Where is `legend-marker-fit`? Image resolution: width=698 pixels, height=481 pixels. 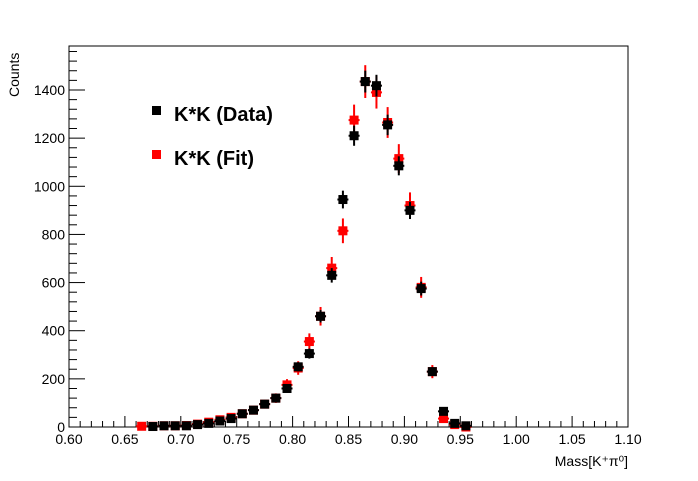
legend-marker-fit is located at coordinates (156, 154).